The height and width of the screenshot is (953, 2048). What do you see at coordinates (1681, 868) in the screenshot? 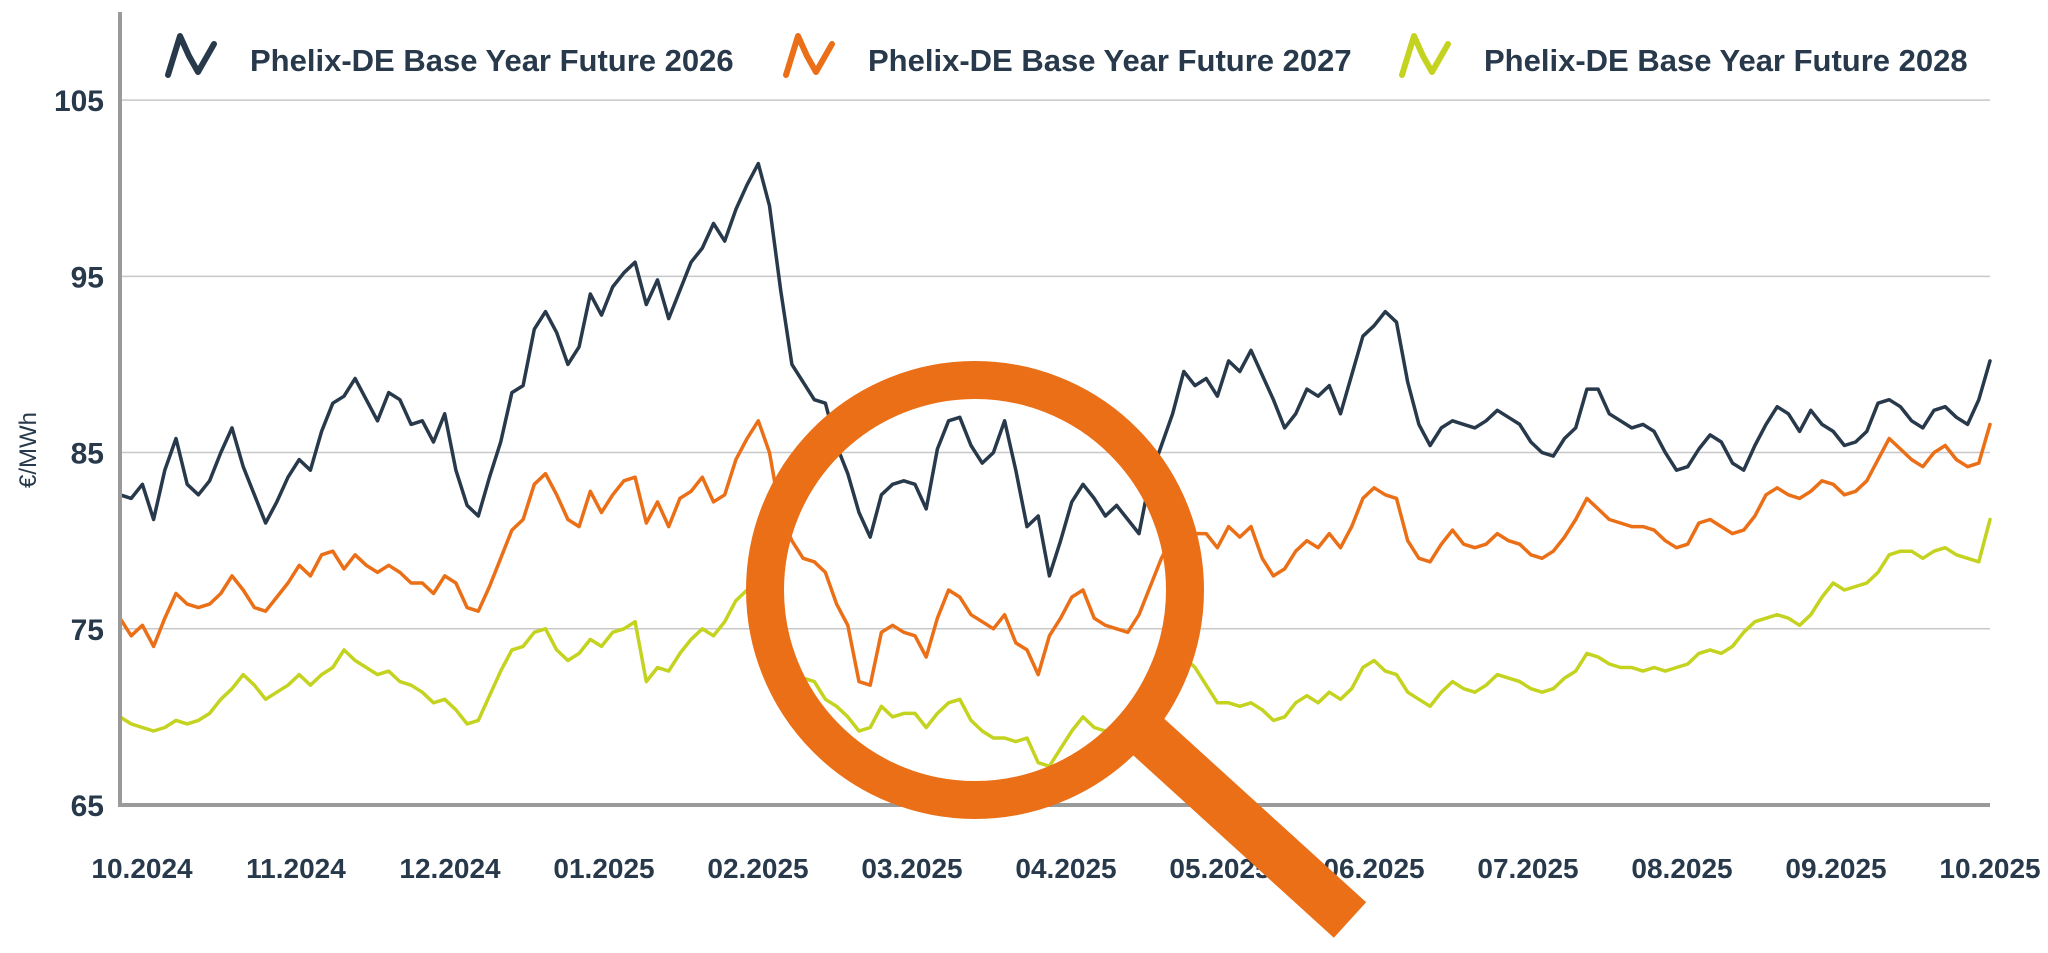
I see `x-tick-label: 08.2025` at bounding box center [1681, 868].